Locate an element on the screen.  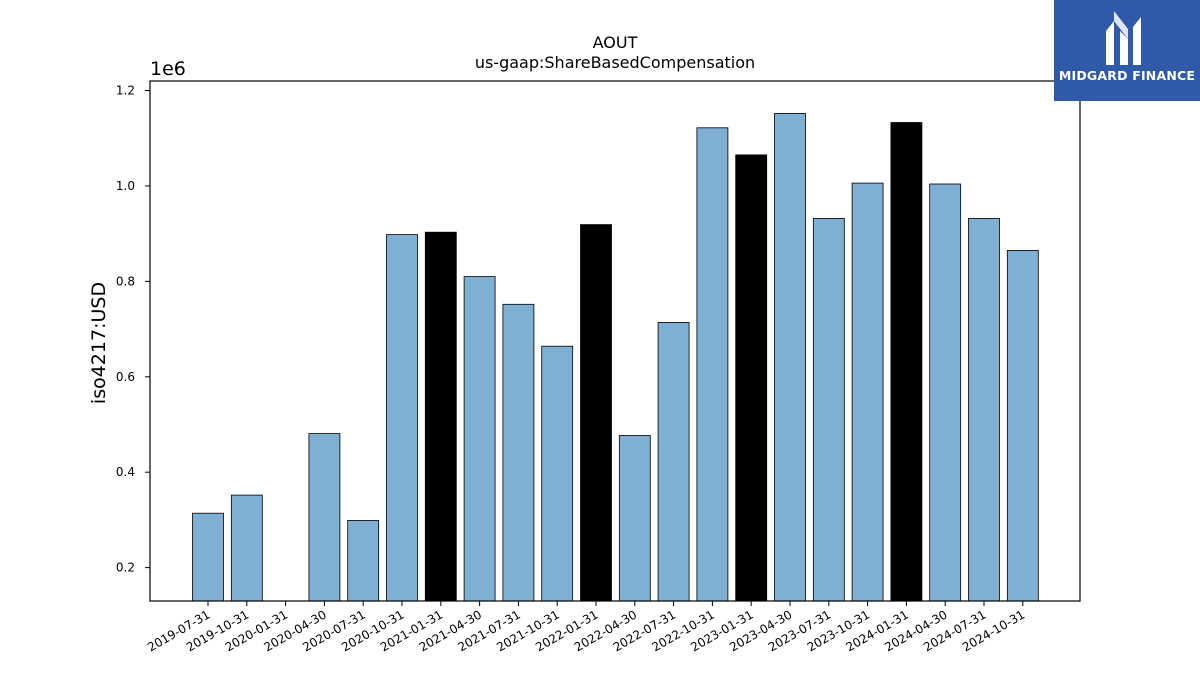
y-tick-label: 0.8 is located at coordinates (125, 281).